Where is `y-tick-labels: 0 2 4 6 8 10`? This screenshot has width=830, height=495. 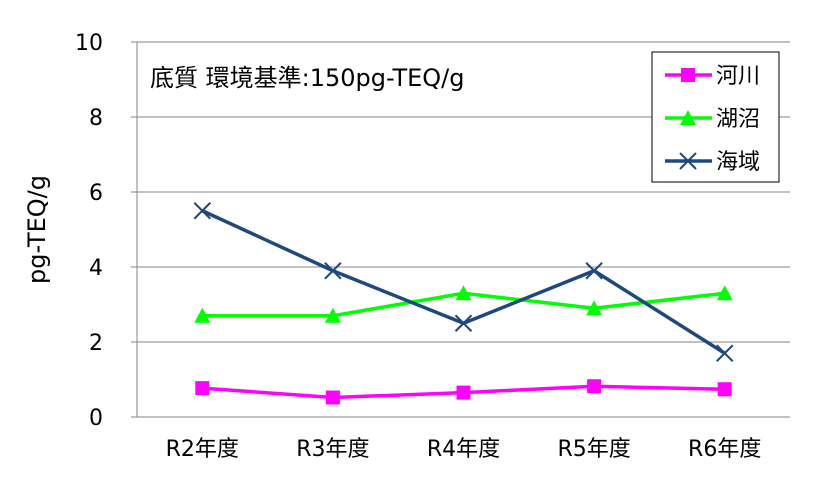
y-tick-labels: 0 2 4 6 8 10 is located at coordinates (106, 231).